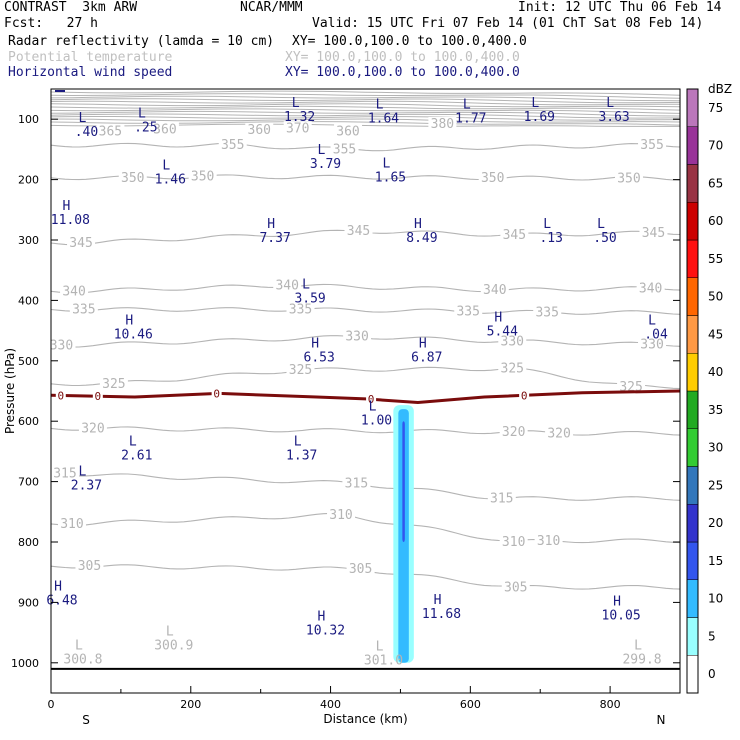 The width and height of the screenshot is (740, 740). Describe the element at coordinates (402, 72) in the screenshot. I see `field-wind-xy: XY= 100.0,100.0 to 100.0,400.0` at that location.